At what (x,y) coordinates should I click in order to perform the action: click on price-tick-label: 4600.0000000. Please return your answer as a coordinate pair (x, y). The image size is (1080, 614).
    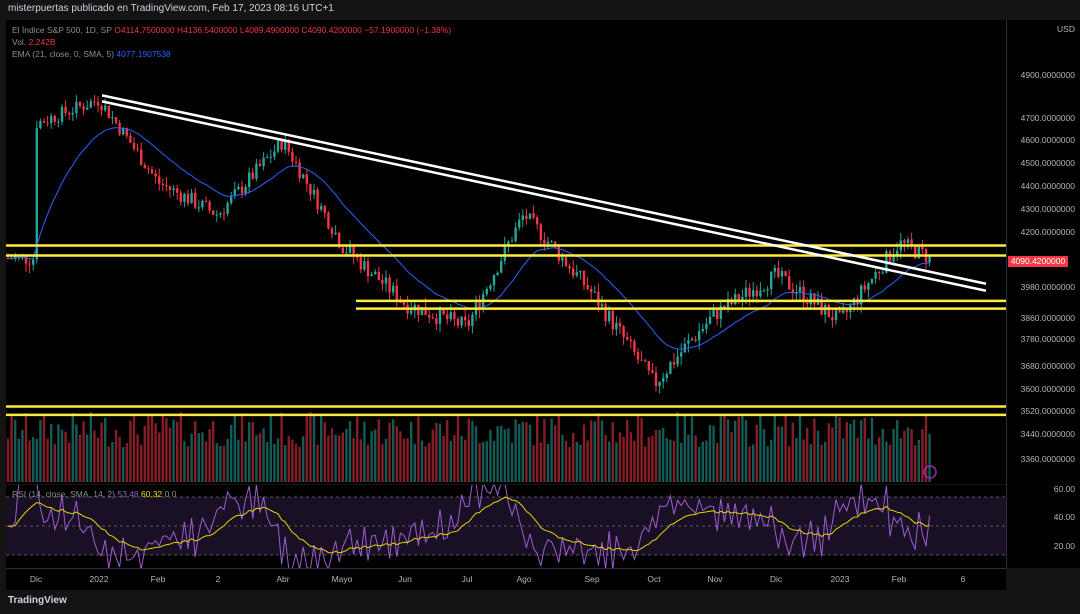
    Looking at the image, I should click on (1047, 140).